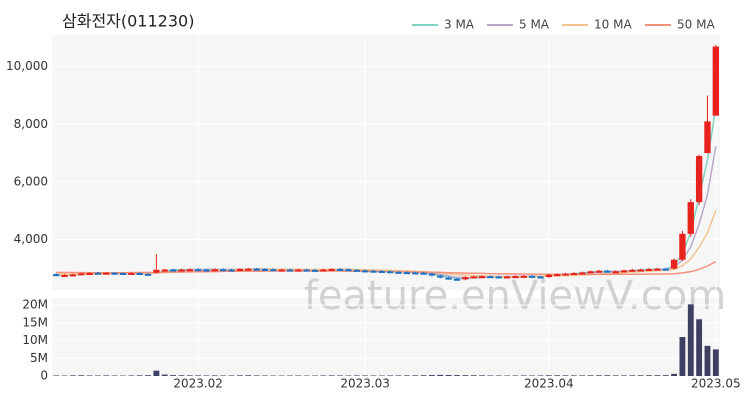  I want to click on y-tick-label: 10M, so click(35, 340).